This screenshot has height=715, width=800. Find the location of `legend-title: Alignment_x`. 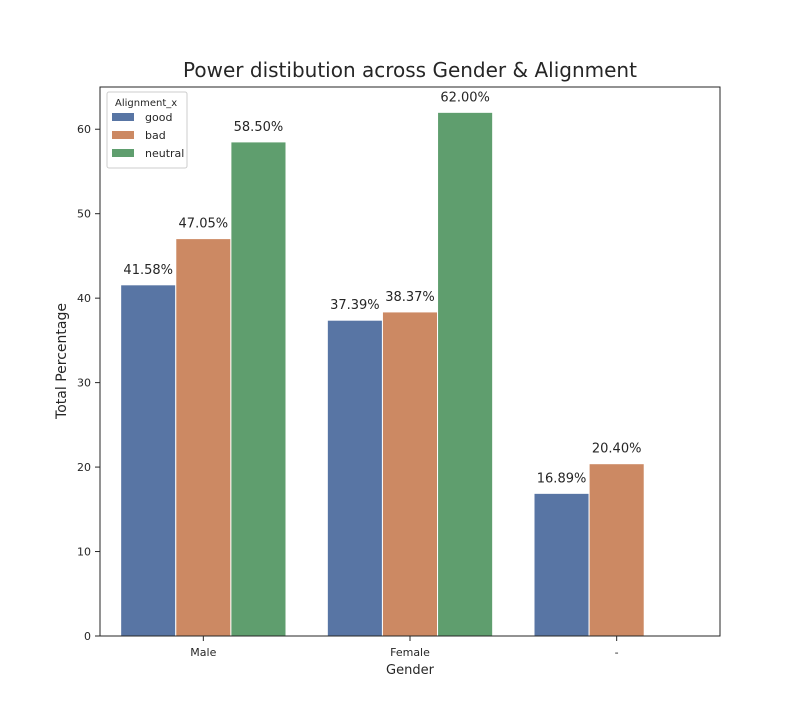

legend-title: Alignment_x is located at coordinates (146, 103).